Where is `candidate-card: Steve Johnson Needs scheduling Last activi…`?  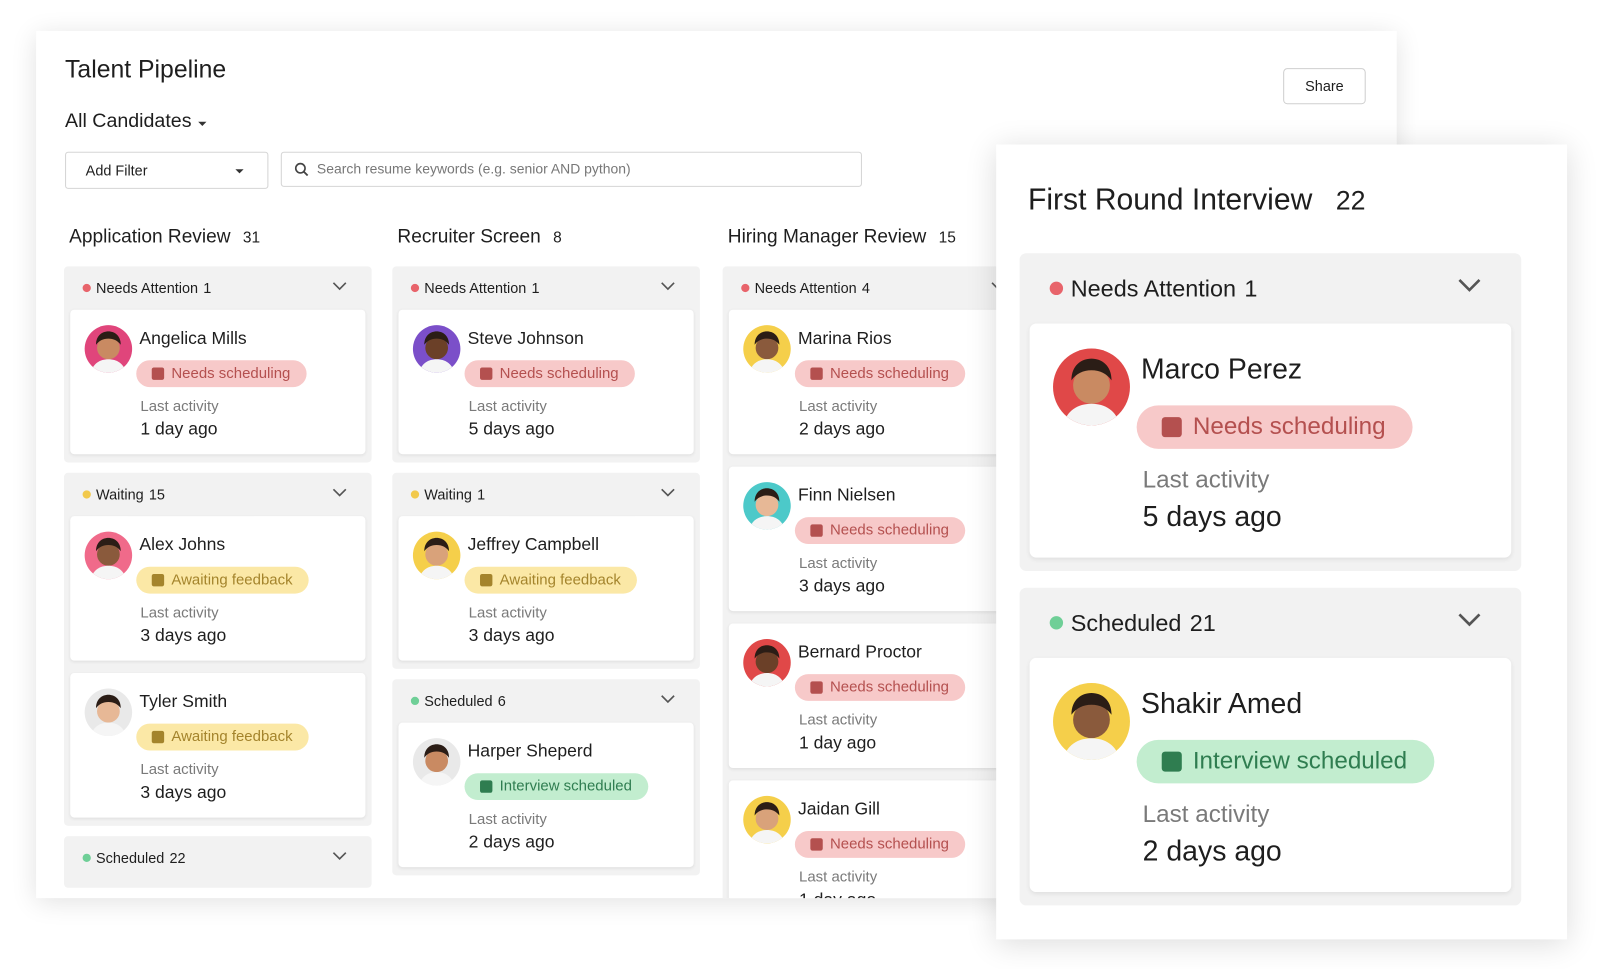
candidate-card: Steve Johnson Needs scheduling Last activi… is located at coordinates (546, 382).